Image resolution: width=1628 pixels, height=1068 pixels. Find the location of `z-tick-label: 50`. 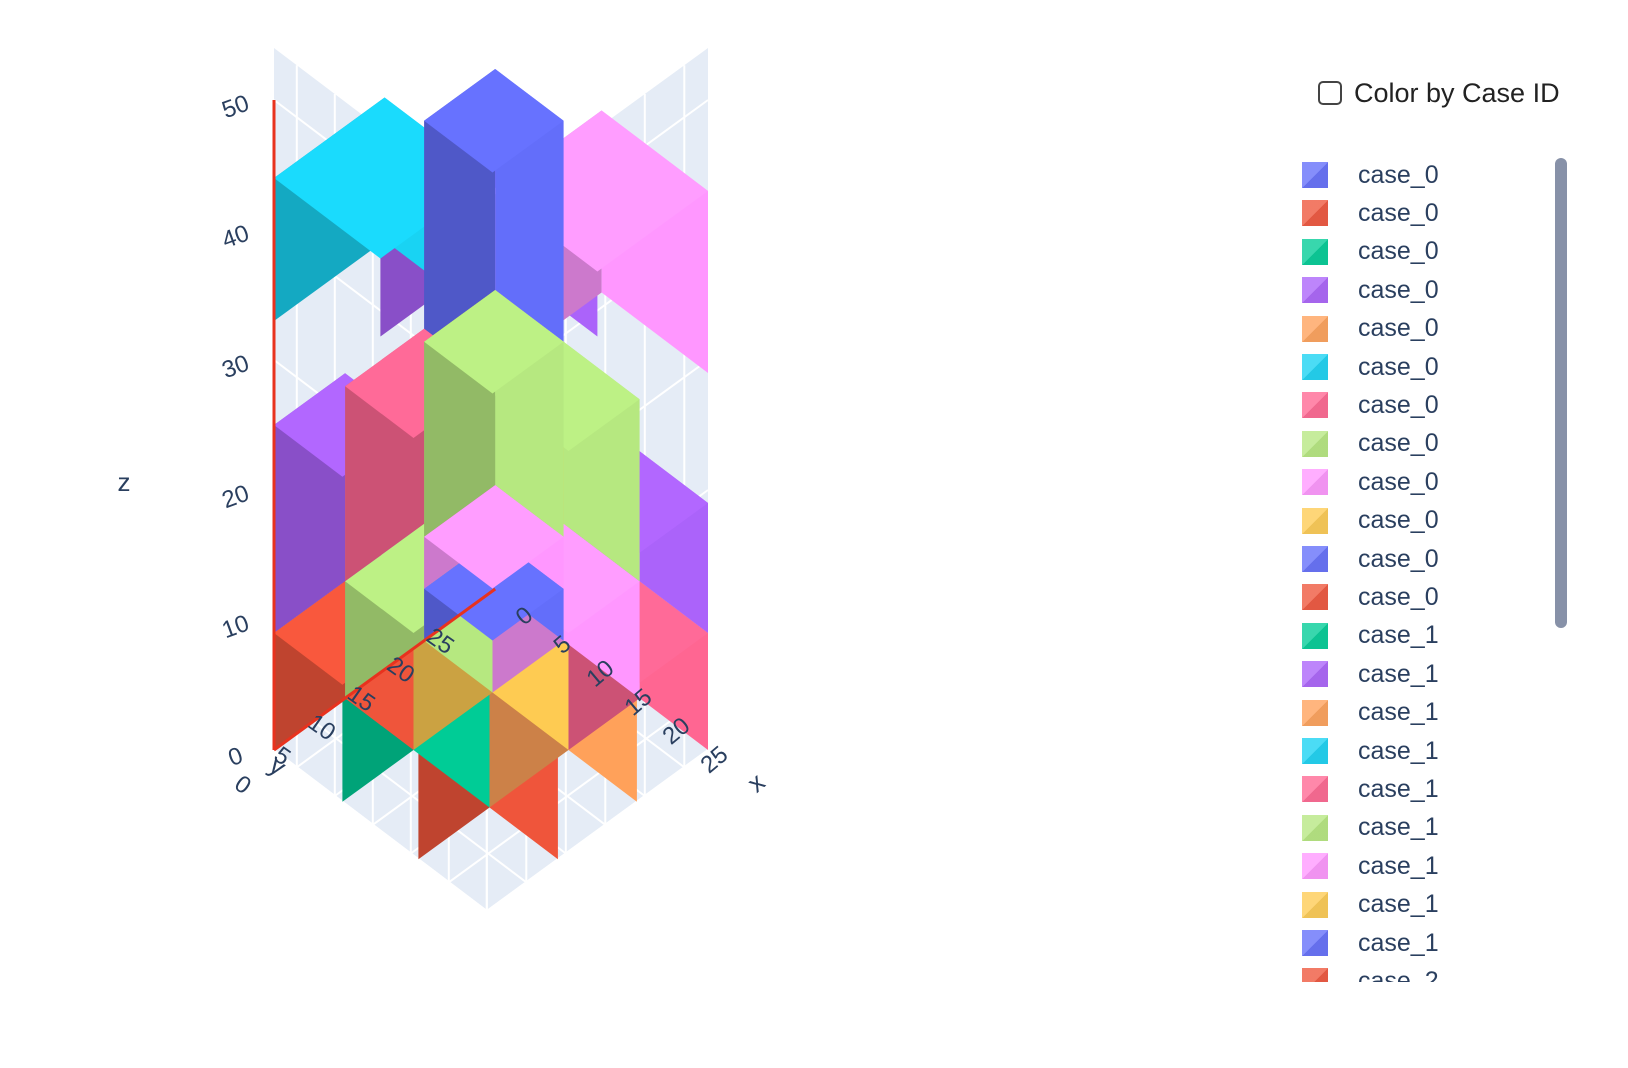

z-tick-label: 50 is located at coordinates (235, 107).